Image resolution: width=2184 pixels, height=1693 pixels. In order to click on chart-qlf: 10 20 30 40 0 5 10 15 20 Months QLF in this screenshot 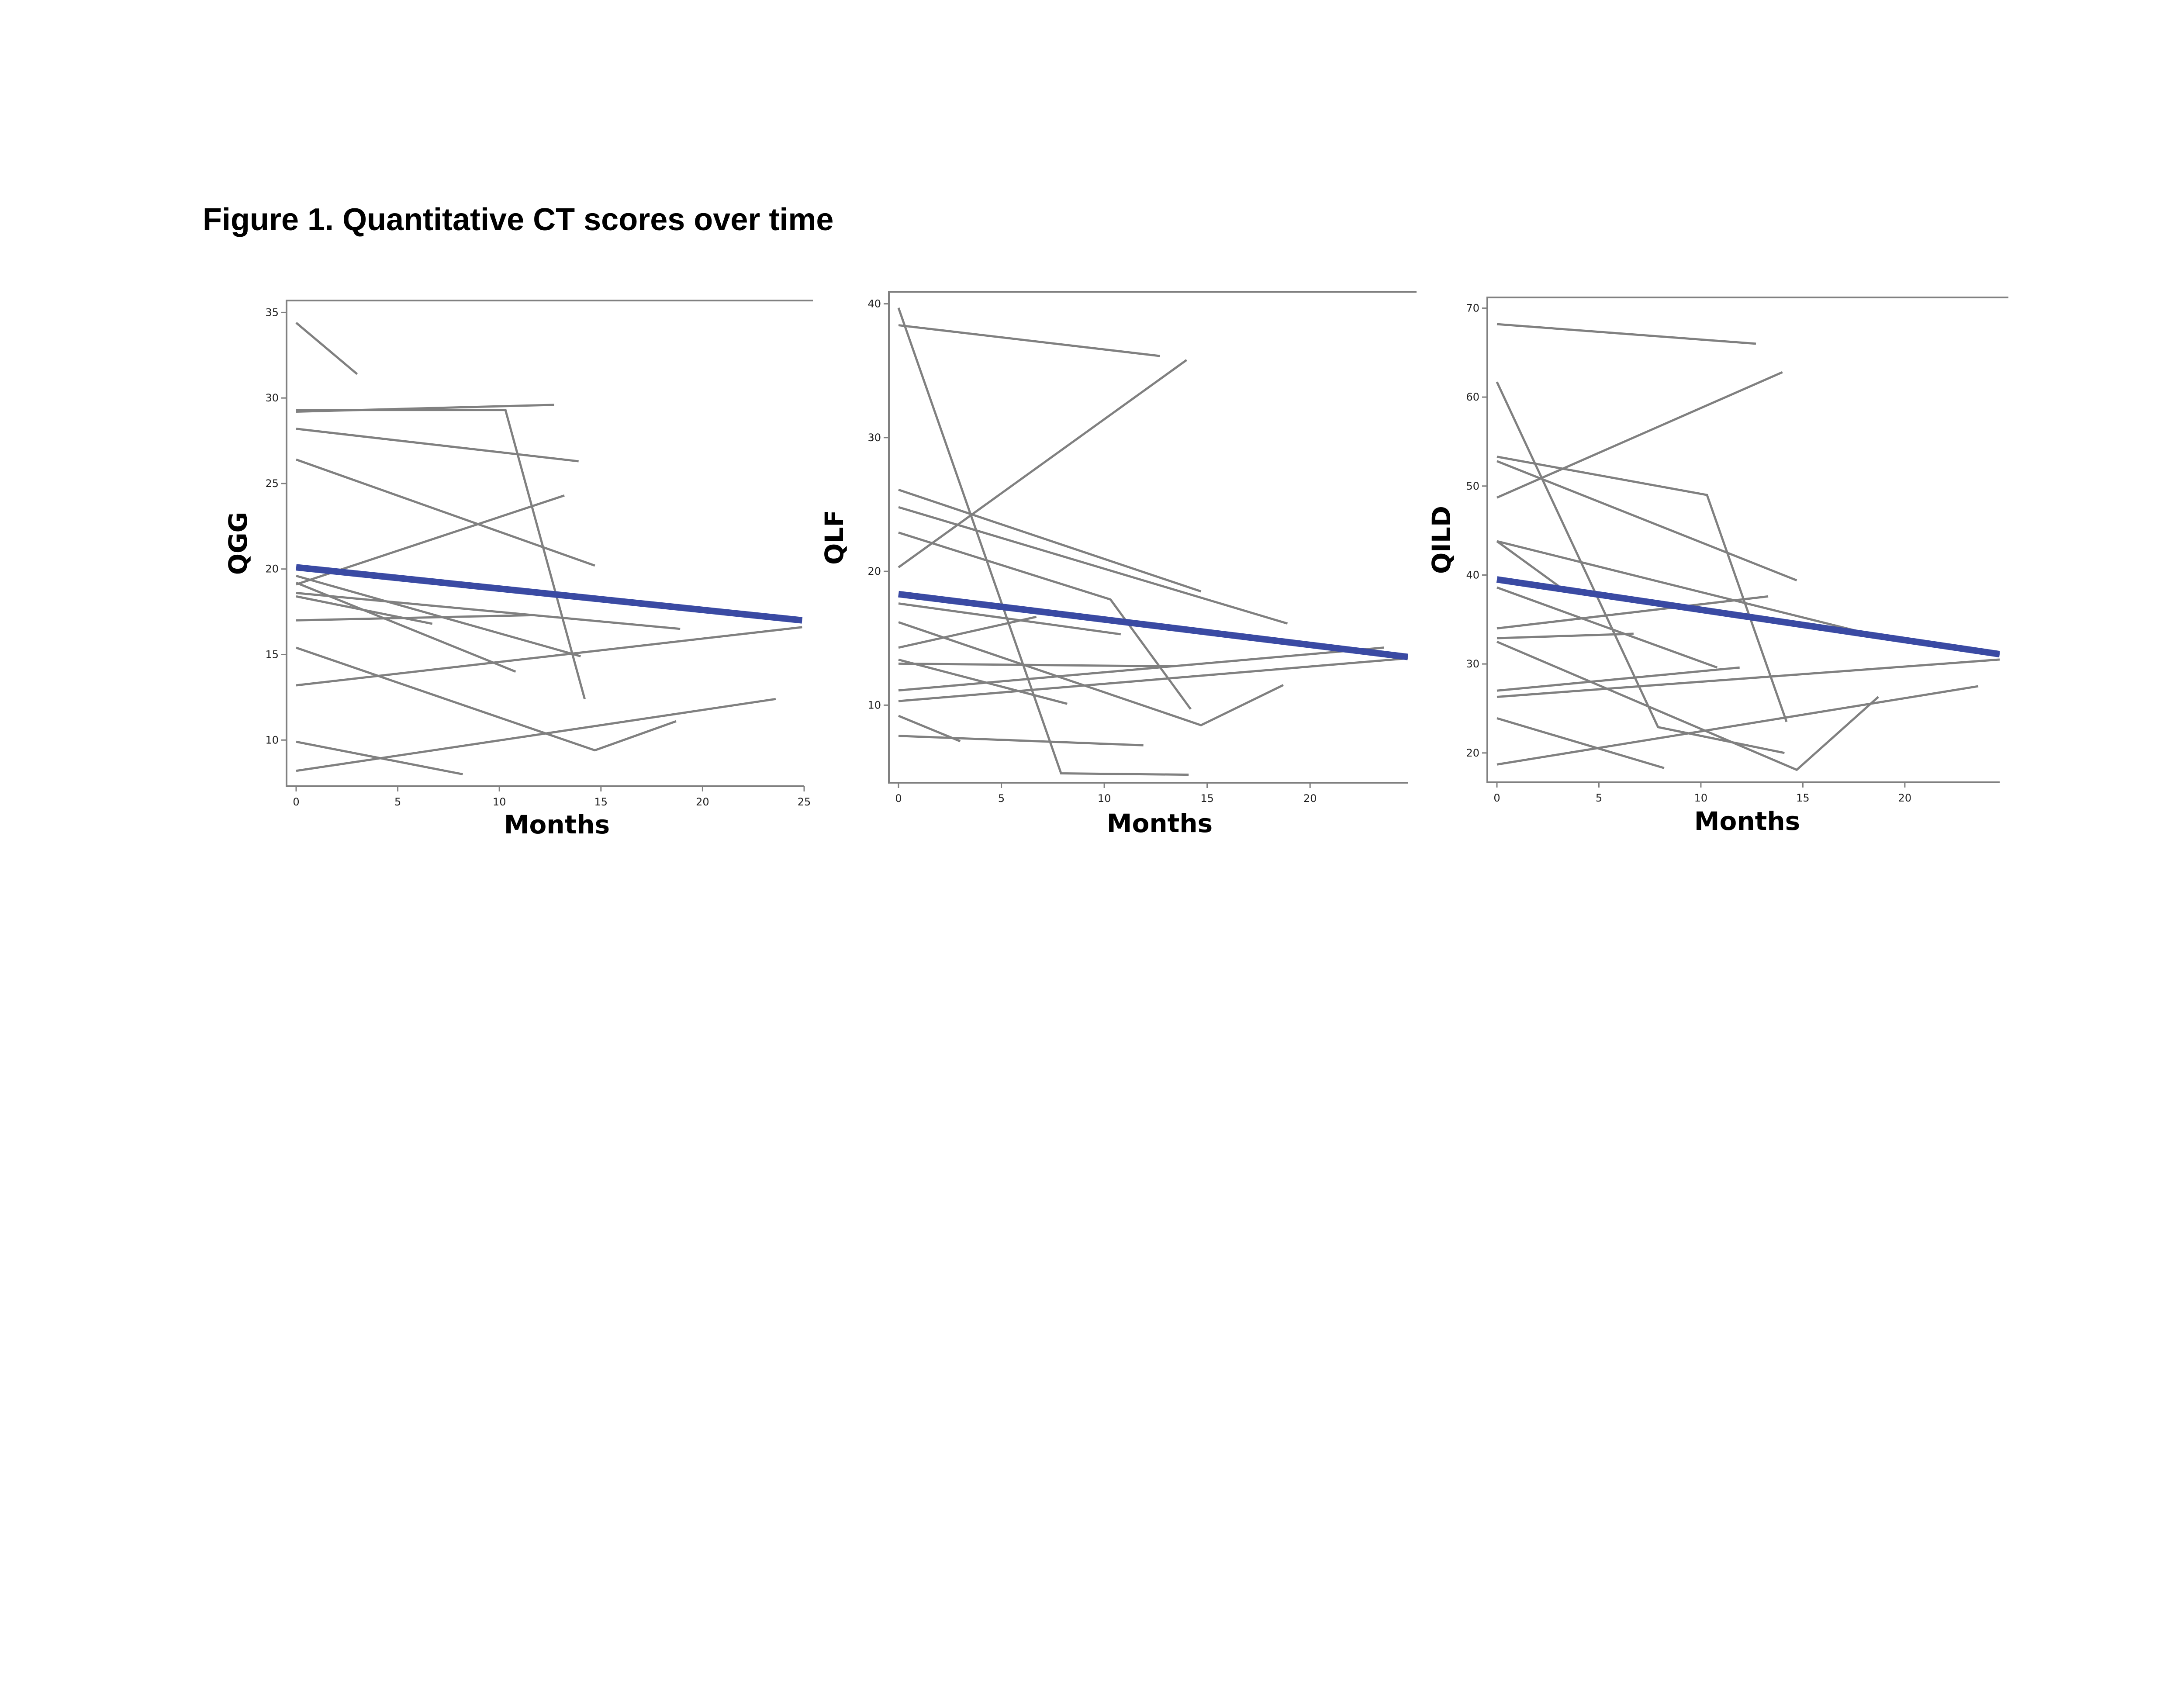, I will do `click(1118, 564)`.